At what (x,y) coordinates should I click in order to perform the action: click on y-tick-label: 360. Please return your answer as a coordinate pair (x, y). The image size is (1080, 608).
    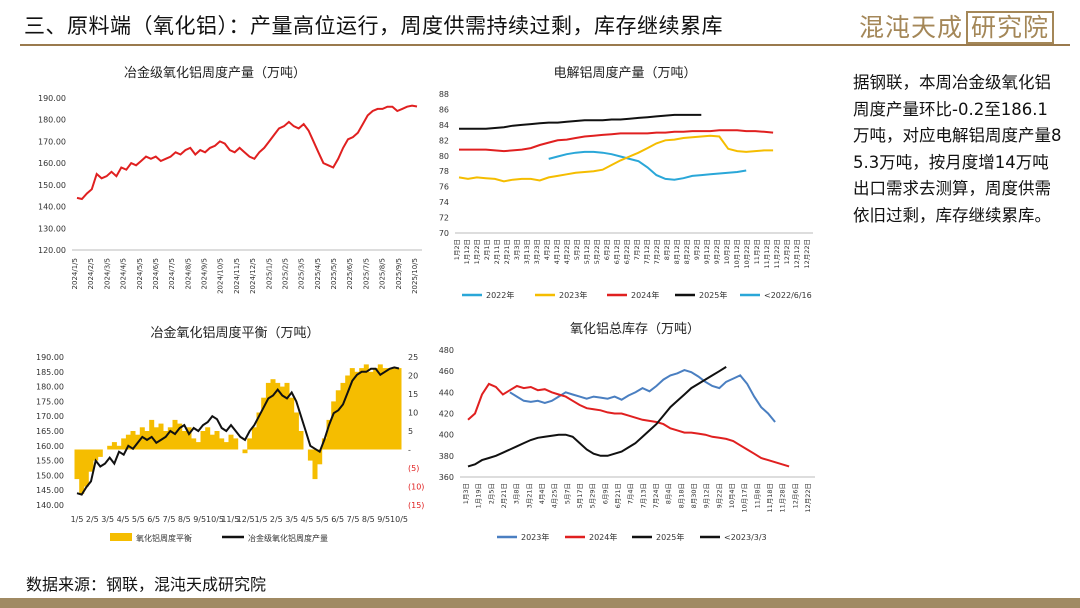
    Looking at the image, I should click on (446, 477).